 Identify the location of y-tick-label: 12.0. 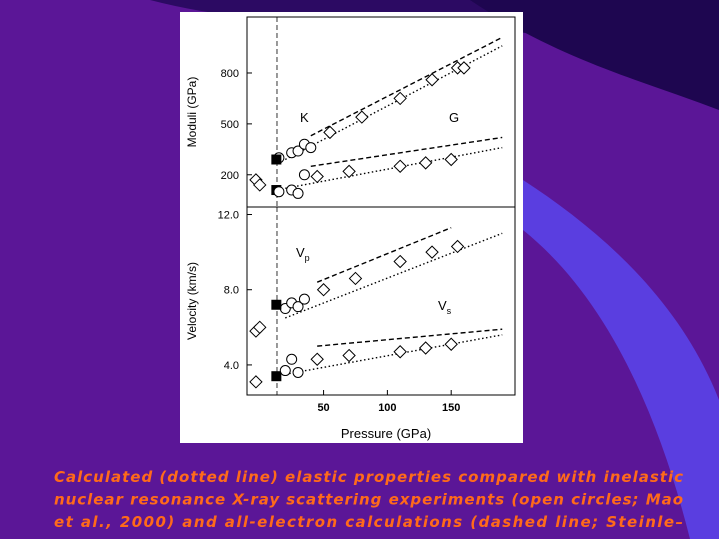
(228, 216).